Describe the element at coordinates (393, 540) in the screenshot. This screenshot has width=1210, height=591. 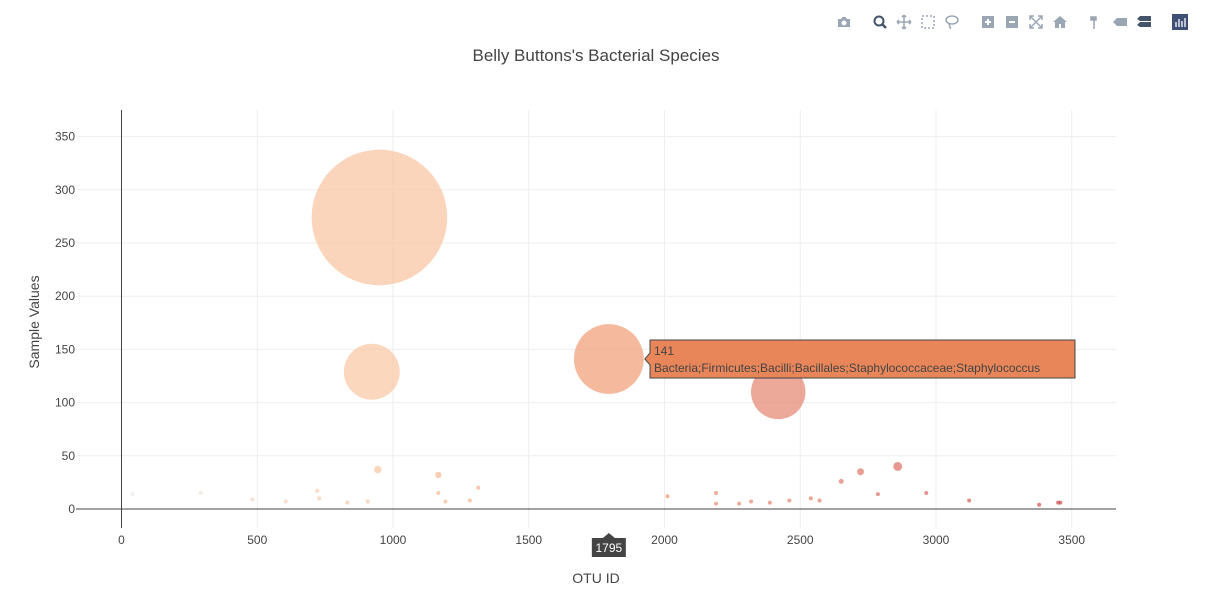
I see `x-tick-label: 1000` at that location.